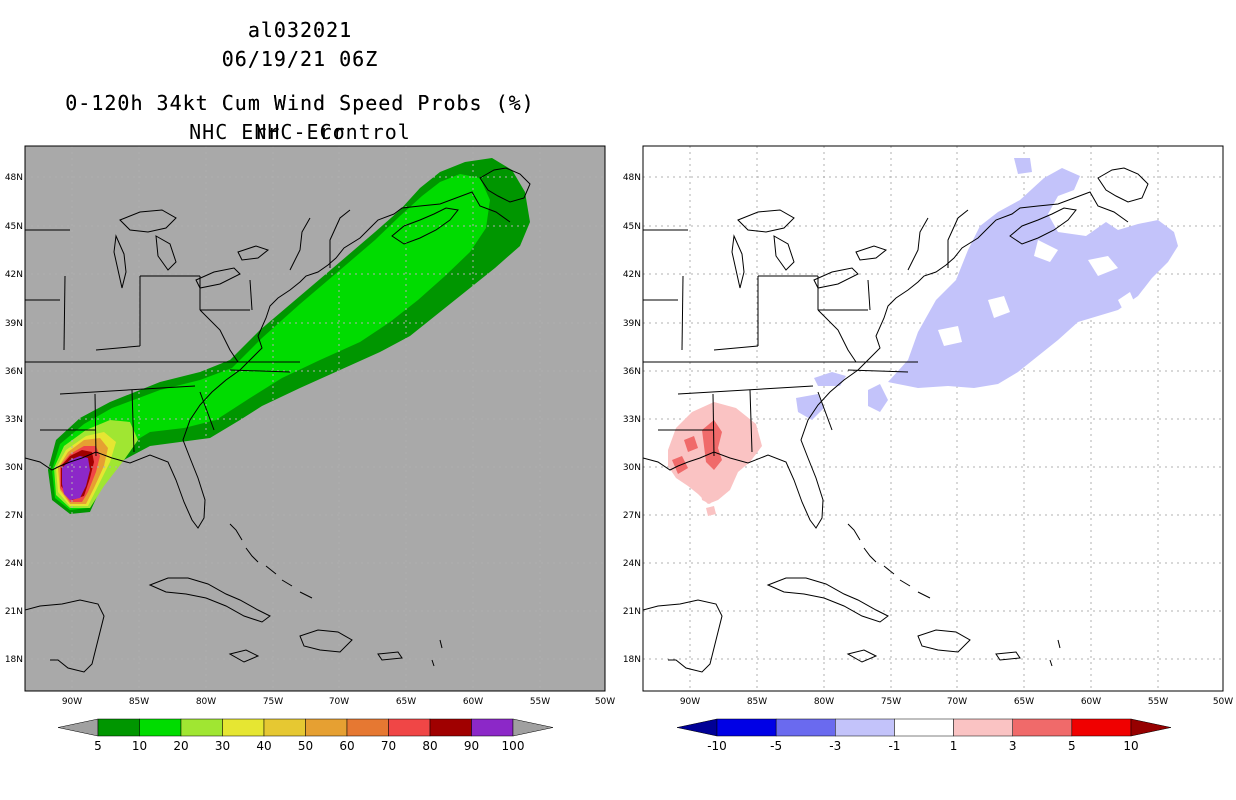 The height and width of the screenshot is (800, 1236). I want to click on right-negative-gaps, so click(1037, 293).